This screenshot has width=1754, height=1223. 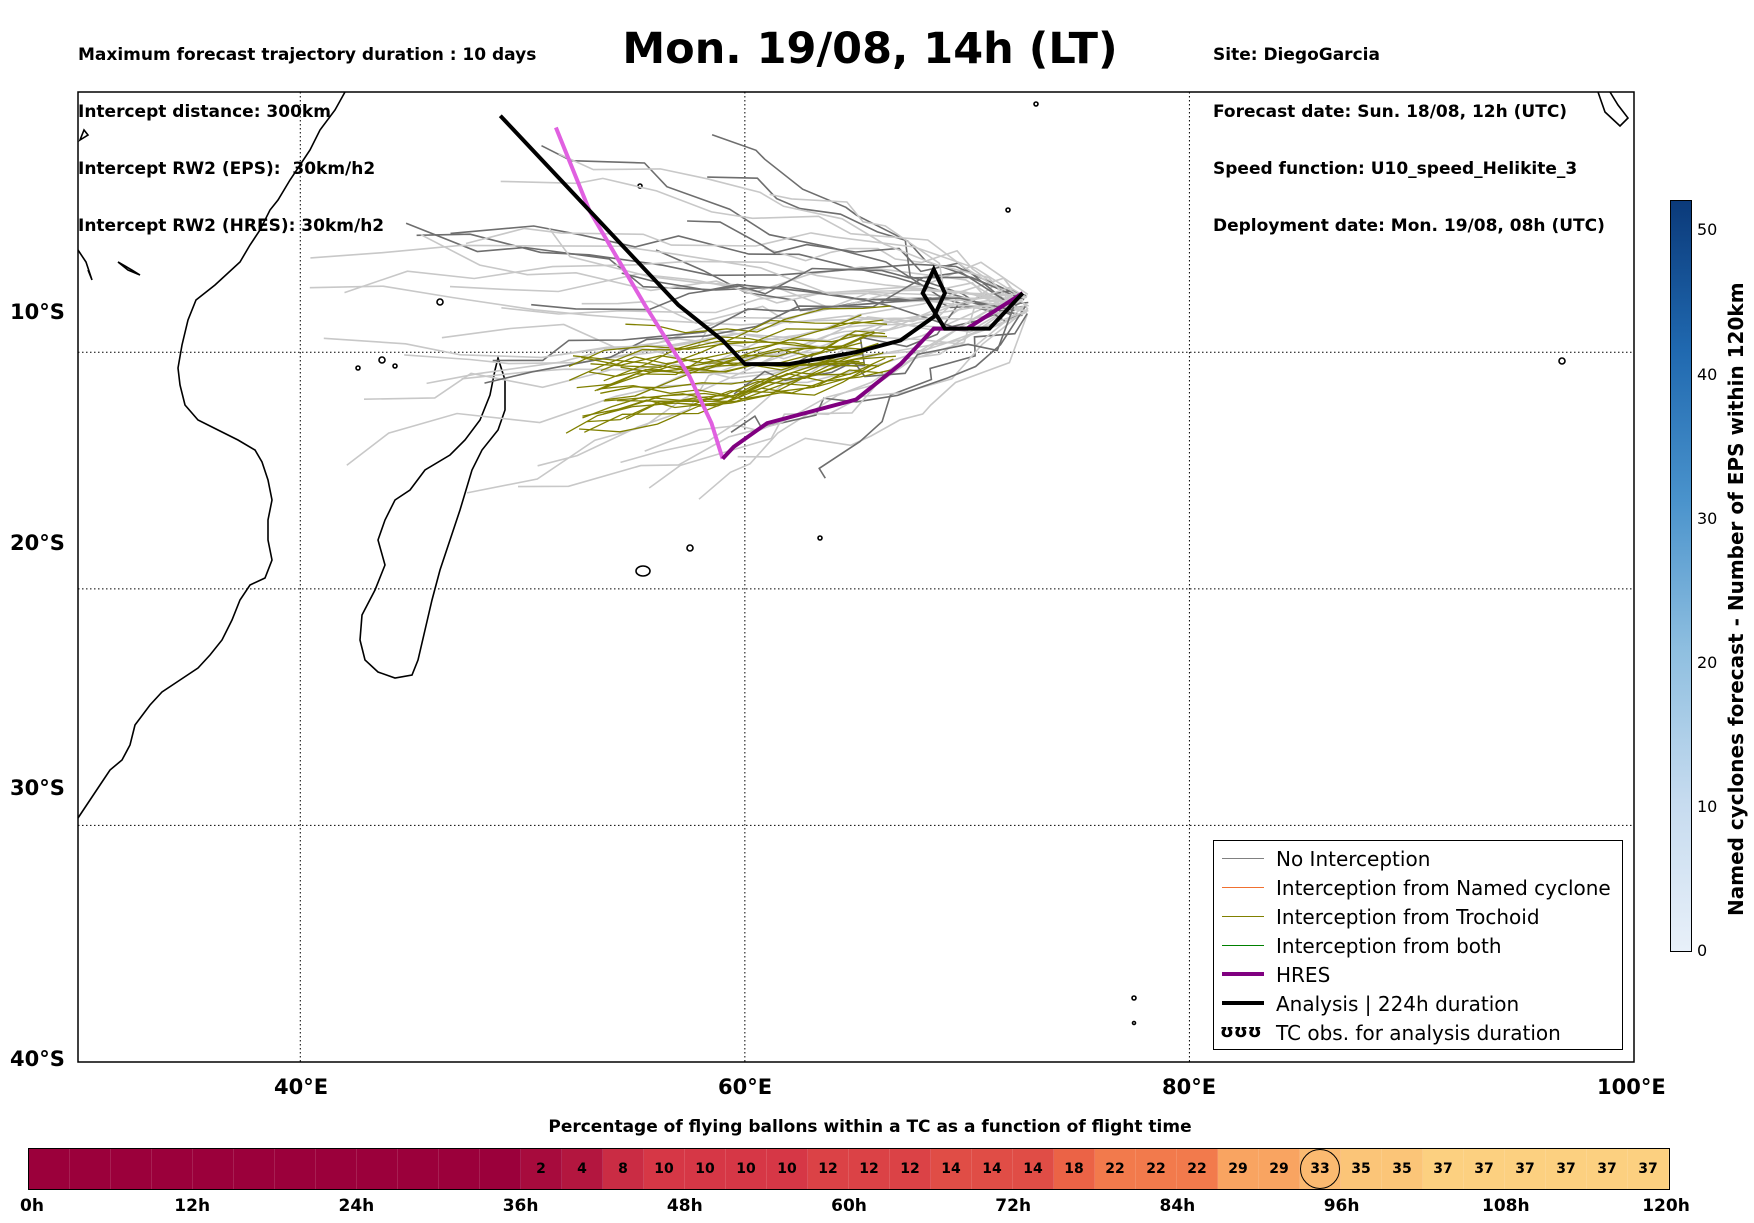 What do you see at coordinates (1241, 1031) in the screenshot?
I see `tc-obs-icon: ʊʊʊ` at bounding box center [1241, 1031].